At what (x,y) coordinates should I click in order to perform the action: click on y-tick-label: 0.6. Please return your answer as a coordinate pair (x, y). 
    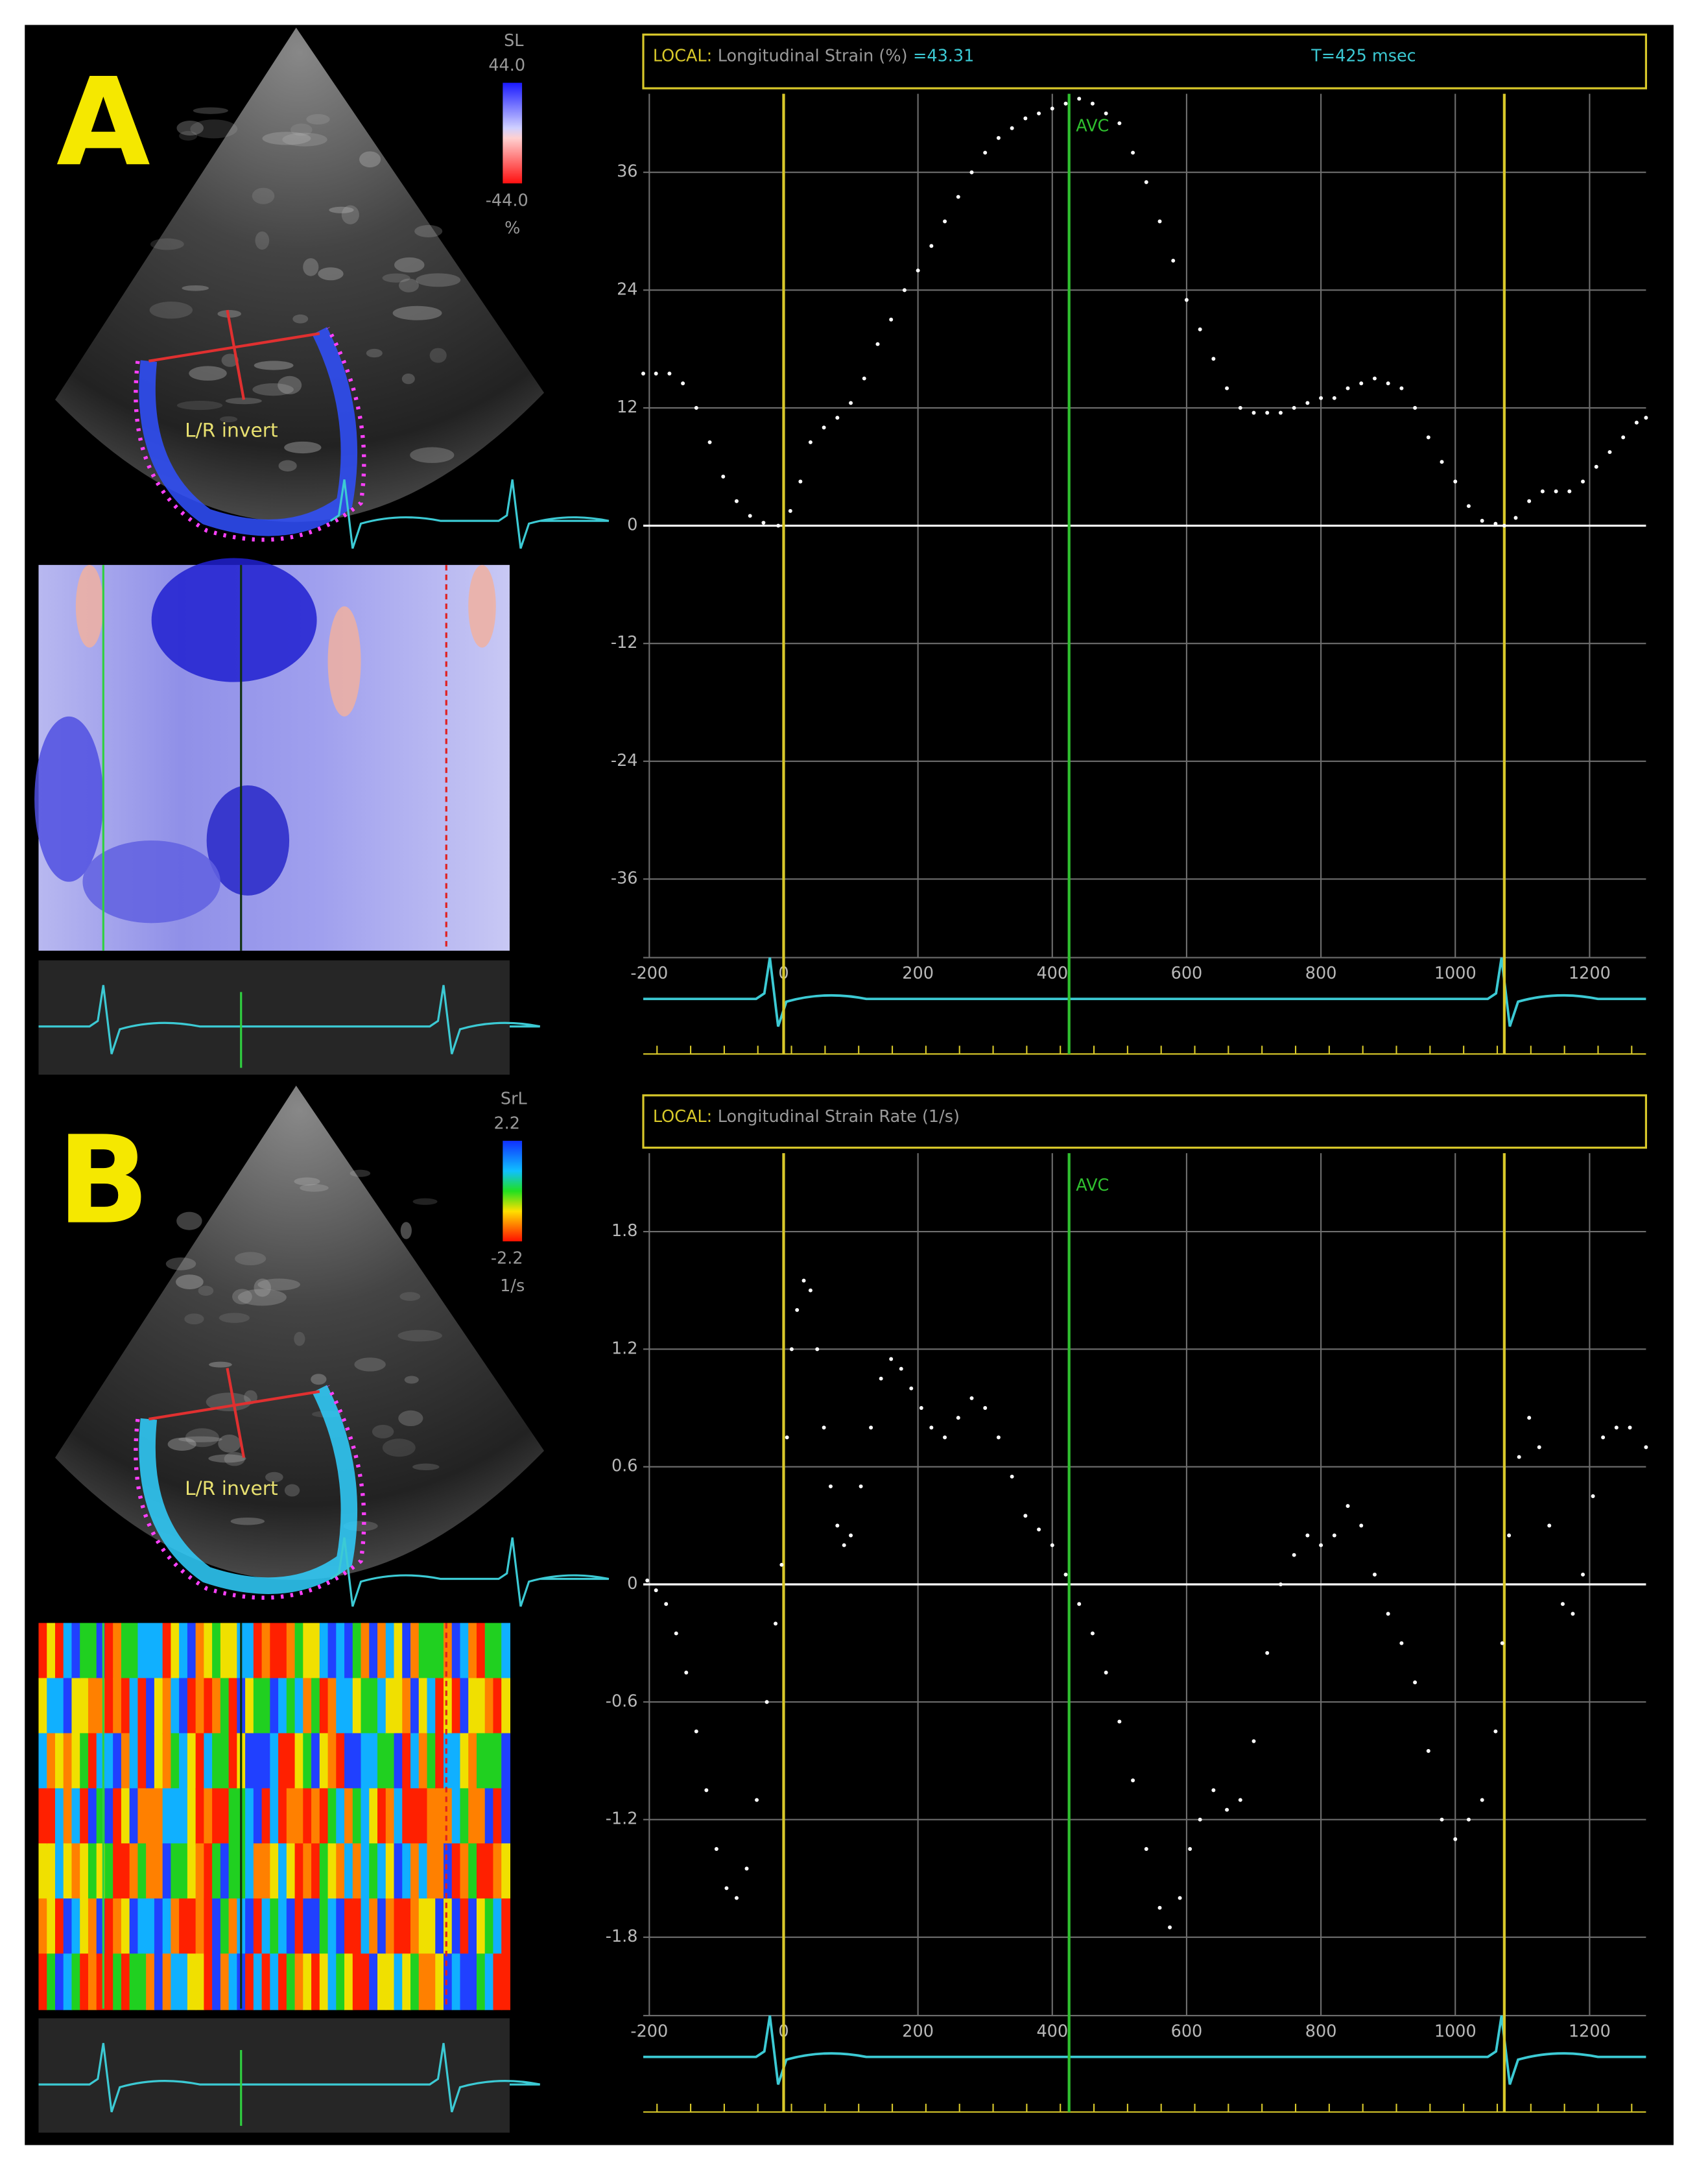
    Looking at the image, I should click on (624, 1466).